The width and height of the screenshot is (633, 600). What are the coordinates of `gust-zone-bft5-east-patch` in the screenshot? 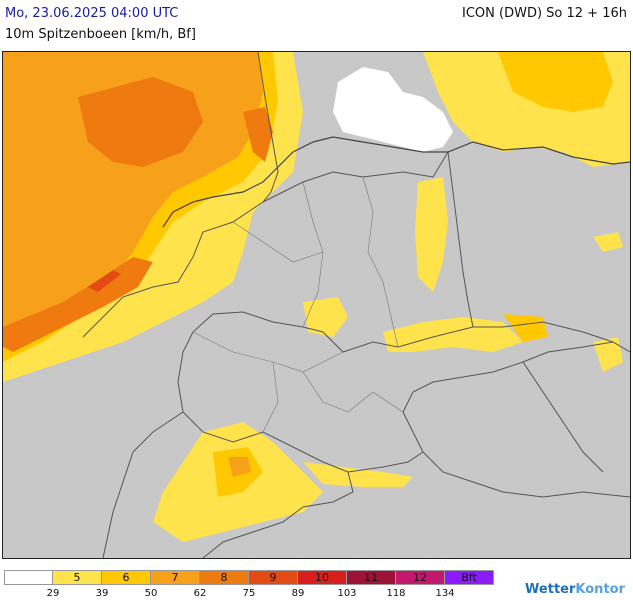 It's located at (608, 242).